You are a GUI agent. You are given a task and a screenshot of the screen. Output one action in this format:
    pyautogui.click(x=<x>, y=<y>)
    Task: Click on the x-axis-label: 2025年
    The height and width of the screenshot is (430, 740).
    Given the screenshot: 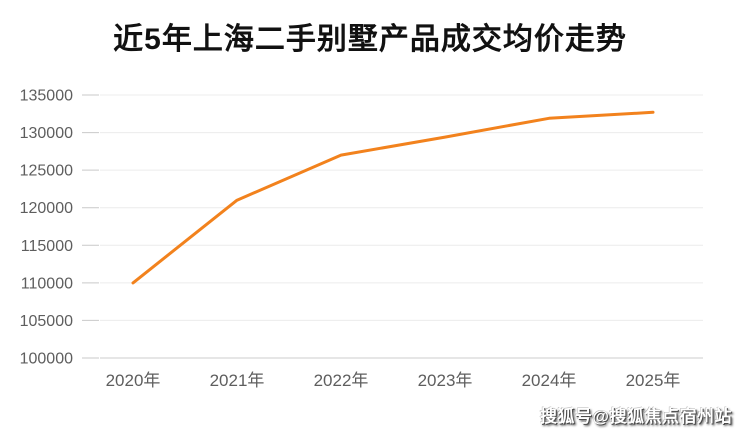 What is the action you would take?
    pyautogui.click(x=653, y=380)
    